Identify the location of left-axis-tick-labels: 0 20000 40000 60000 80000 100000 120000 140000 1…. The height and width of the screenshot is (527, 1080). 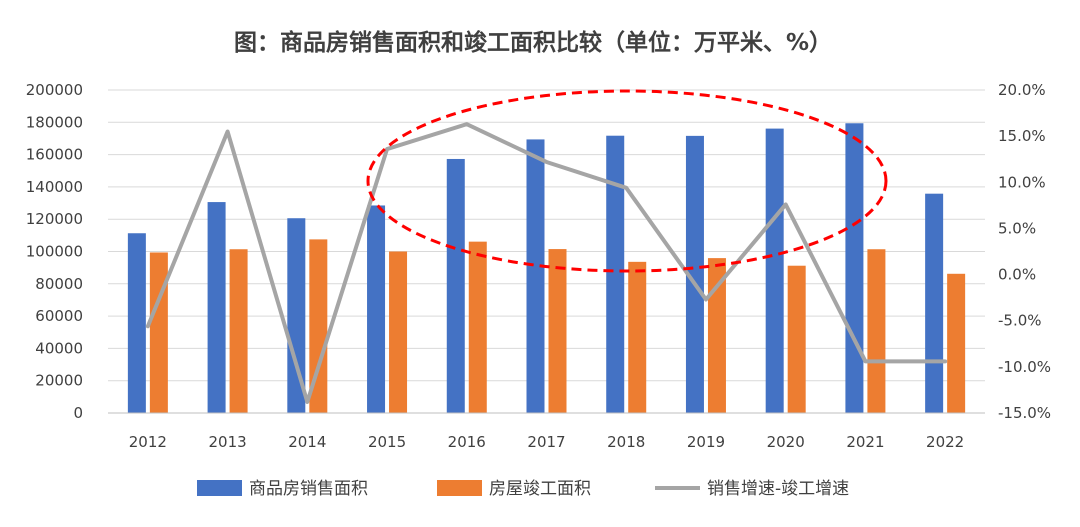
(54, 251).